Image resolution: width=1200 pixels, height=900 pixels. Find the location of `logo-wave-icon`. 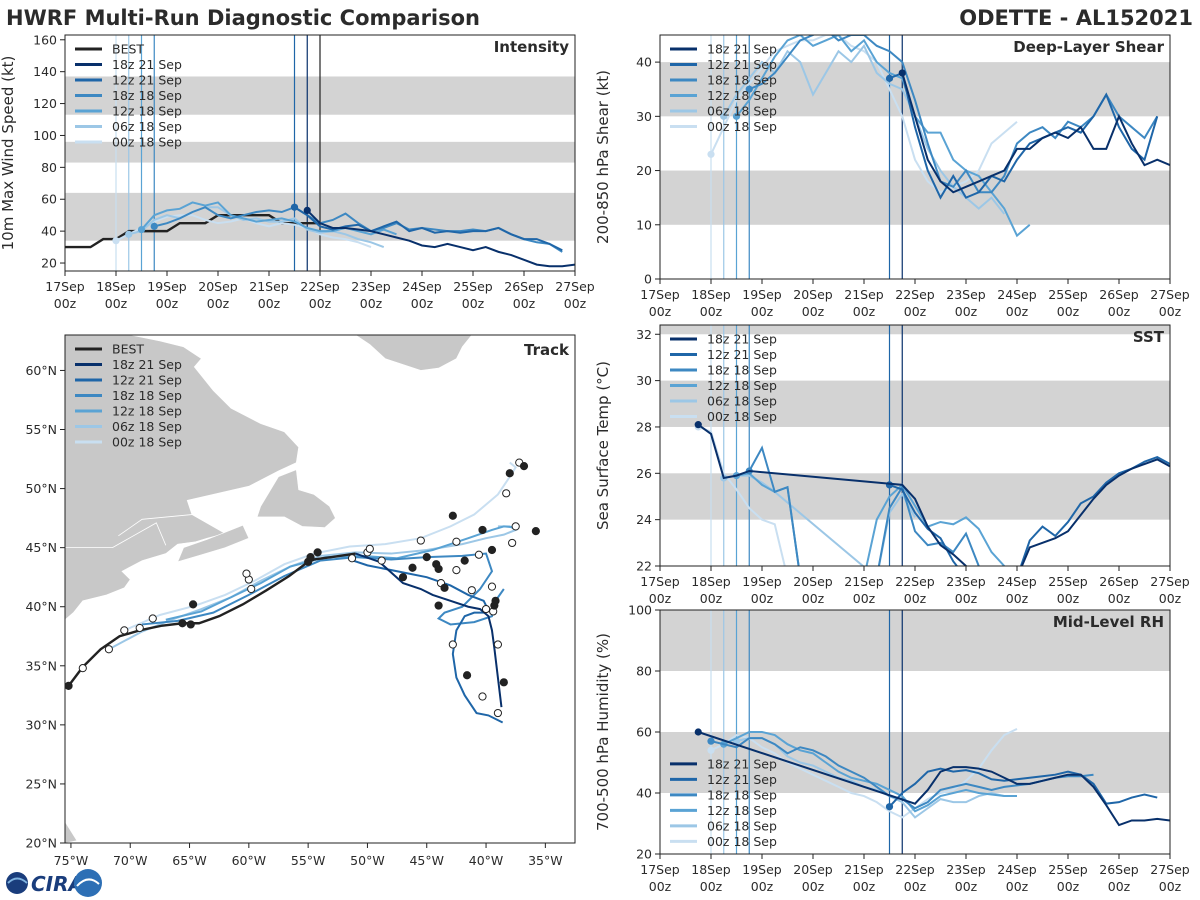

logo-wave-icon is located at coordinates (88, 882).